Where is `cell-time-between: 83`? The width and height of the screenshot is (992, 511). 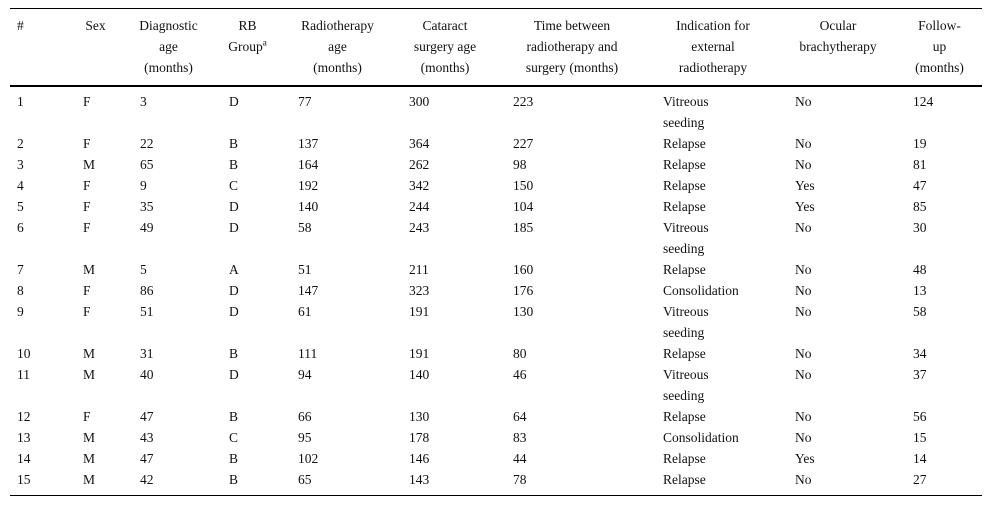 cell-time-between: 83 is located at coordinates (520, 437).